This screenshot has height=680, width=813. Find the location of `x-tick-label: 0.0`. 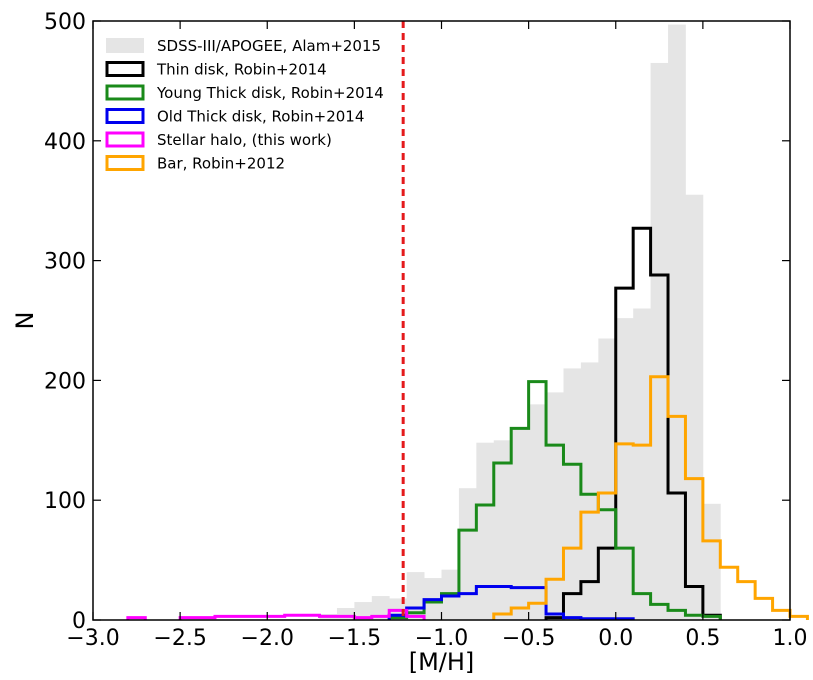

x-tick-label: 0.0 is located at coordinates (615, 638).